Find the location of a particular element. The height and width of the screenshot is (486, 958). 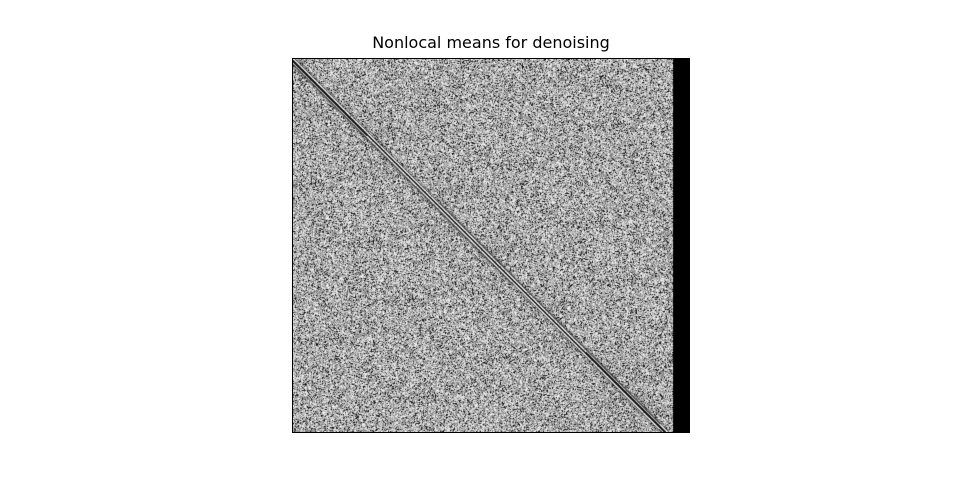

figure-title: Nonlocal means for denoising is located at coordinates (491, 42).